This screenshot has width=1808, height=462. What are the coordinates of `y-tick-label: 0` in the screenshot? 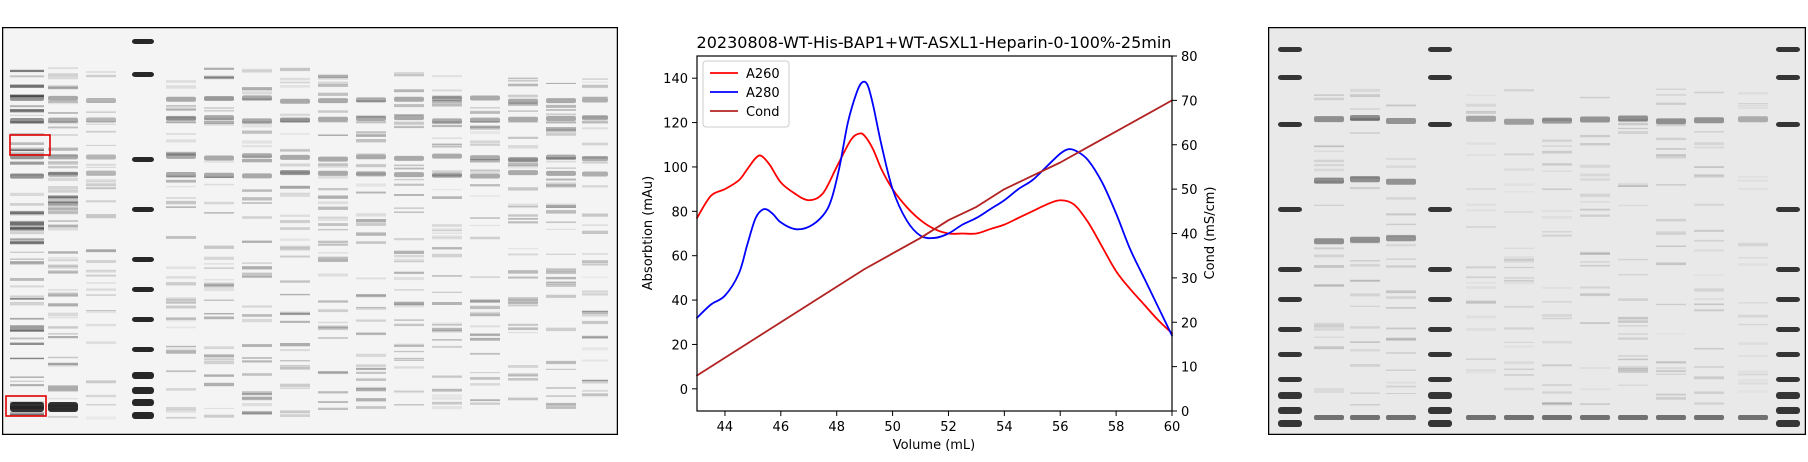 It's located at (684, 390).